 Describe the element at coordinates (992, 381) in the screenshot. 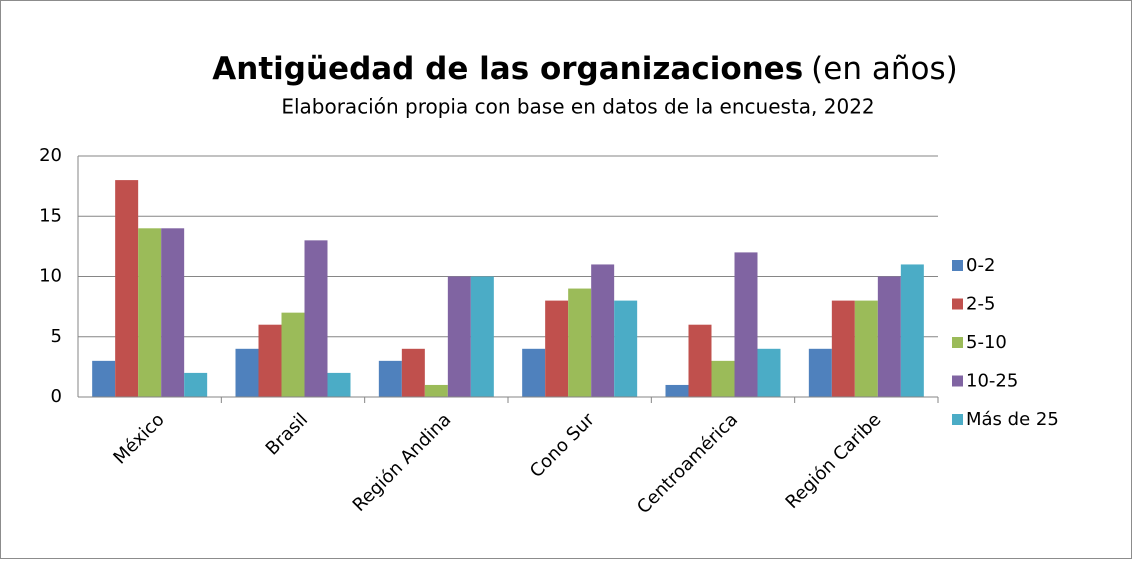

I see `legend-label: 10-25` at that location.